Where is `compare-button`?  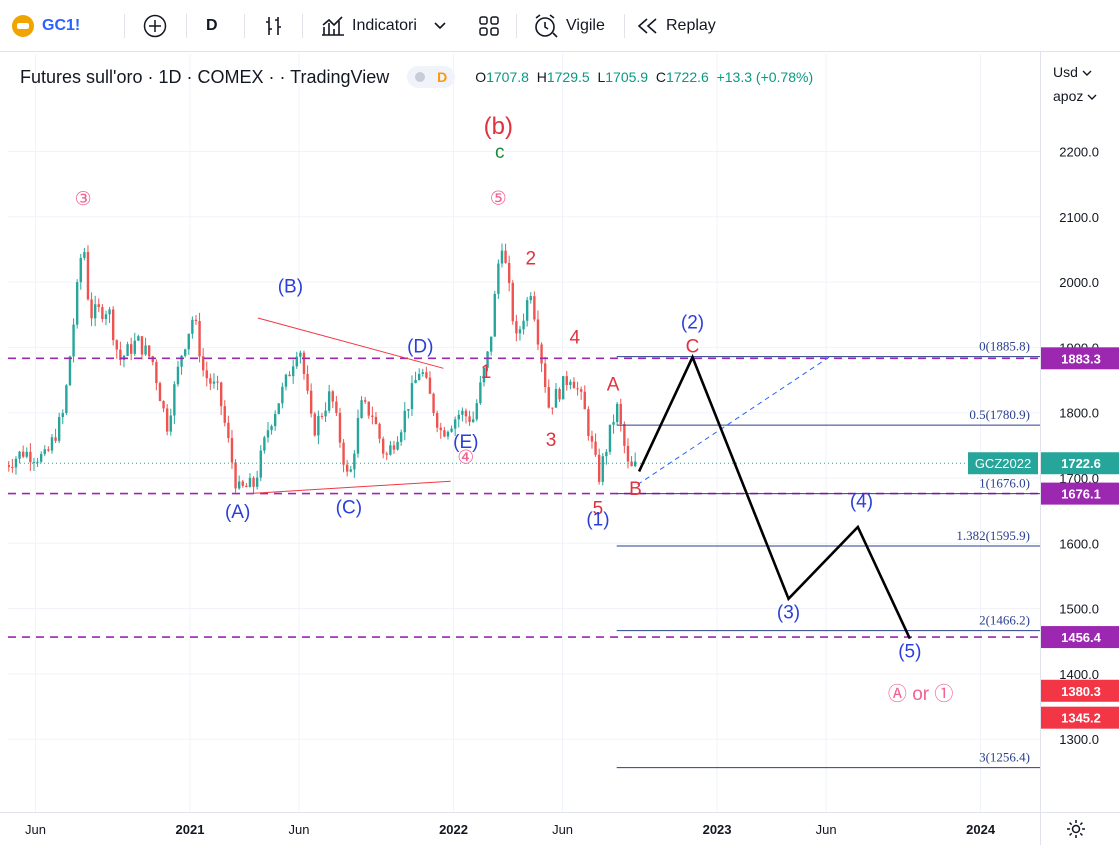
compare-button is located at coordinates (155, 26).